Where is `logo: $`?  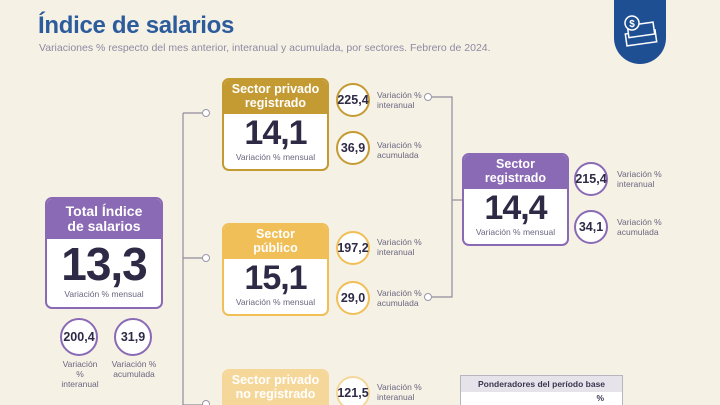
logo: $ is located at coordinates (640, 32).